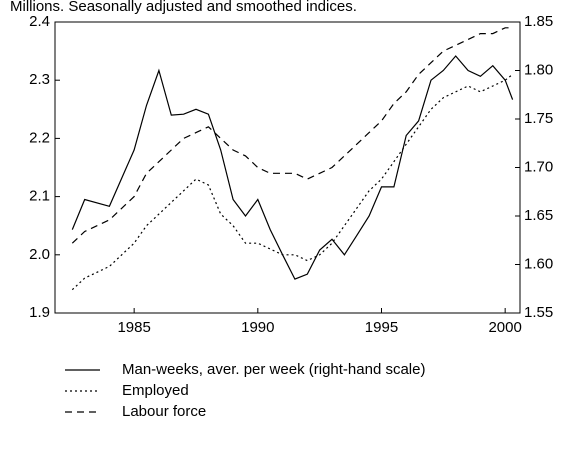  Describe the element at coordinates (504, 327) in the screenshot. I see `x-tick-label: 2000` at that location.